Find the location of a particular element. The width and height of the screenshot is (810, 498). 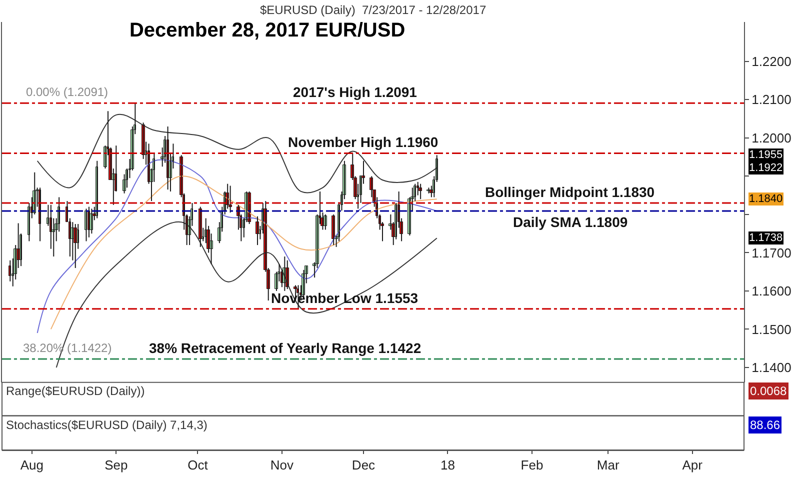

x-tick-label: Feb is located at coordinates (532, 465).